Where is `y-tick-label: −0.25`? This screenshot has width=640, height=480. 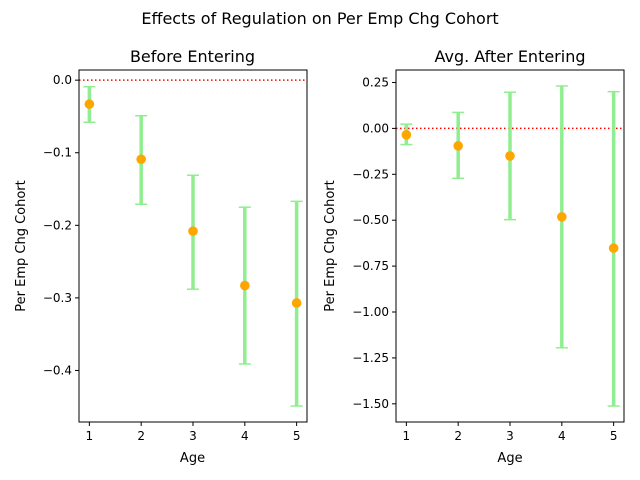
y-tick-label: −0.25 is located at coordinates (370, 174).